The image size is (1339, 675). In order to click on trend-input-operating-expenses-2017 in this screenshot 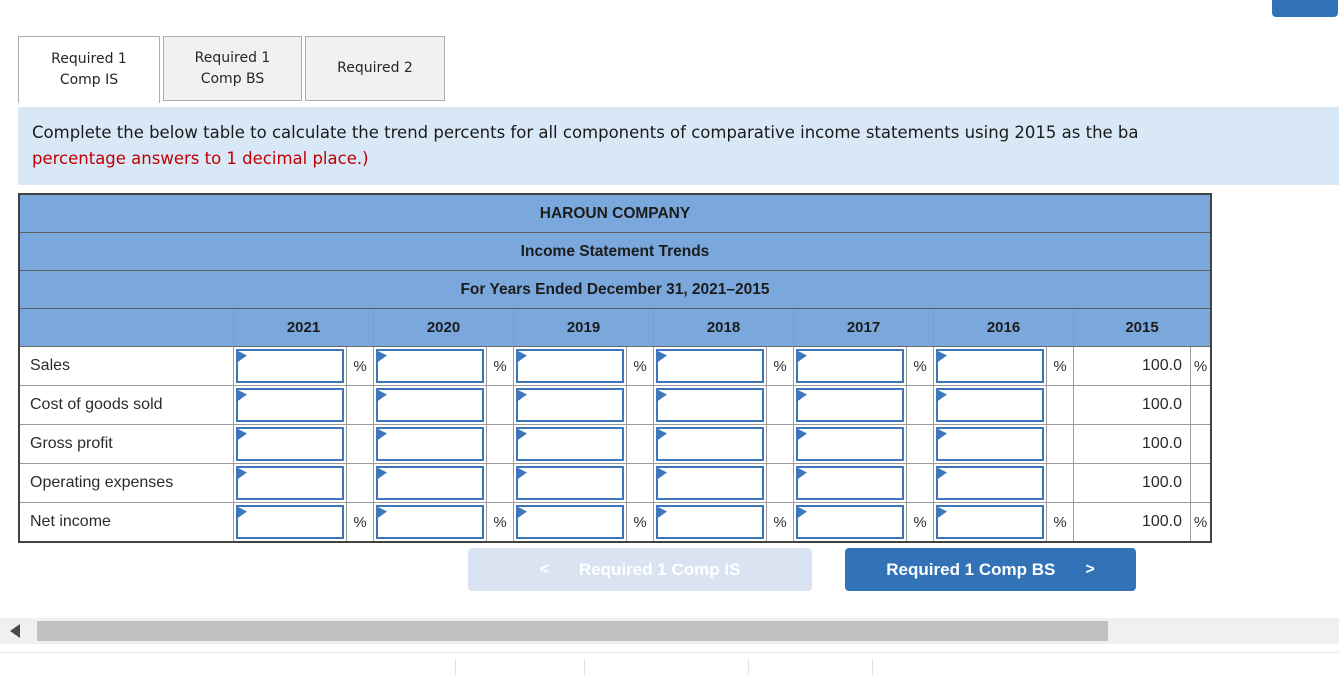, I will do `click(850, 483)`.